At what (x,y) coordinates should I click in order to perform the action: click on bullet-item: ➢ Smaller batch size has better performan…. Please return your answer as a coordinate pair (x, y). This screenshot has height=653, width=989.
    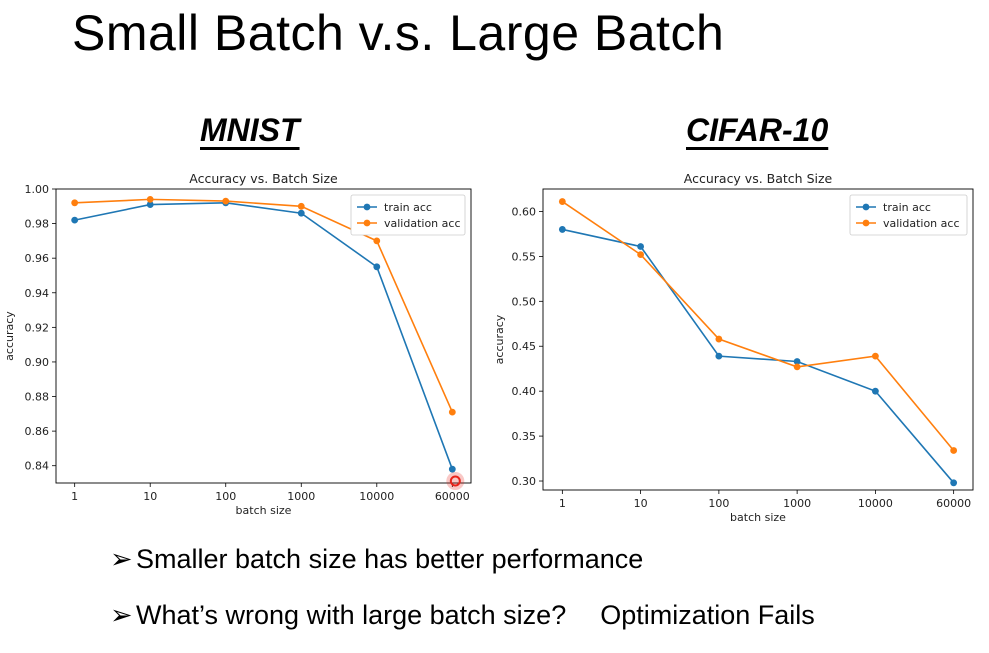
    Looking at the image, I should click on (376, 559).